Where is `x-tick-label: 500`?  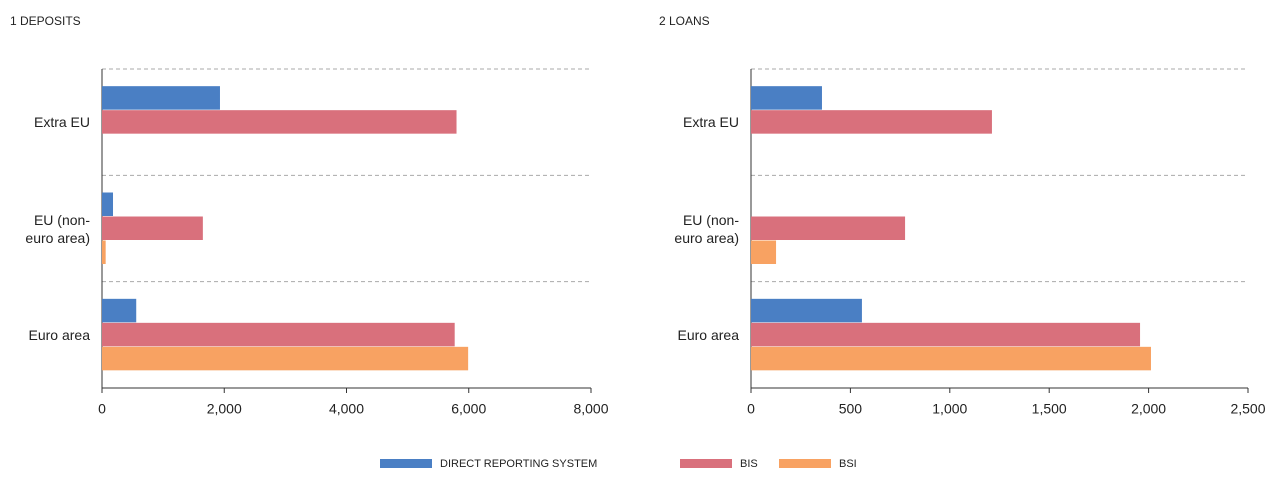
x-tick-label: 500 is located at coordinates (851, 409).